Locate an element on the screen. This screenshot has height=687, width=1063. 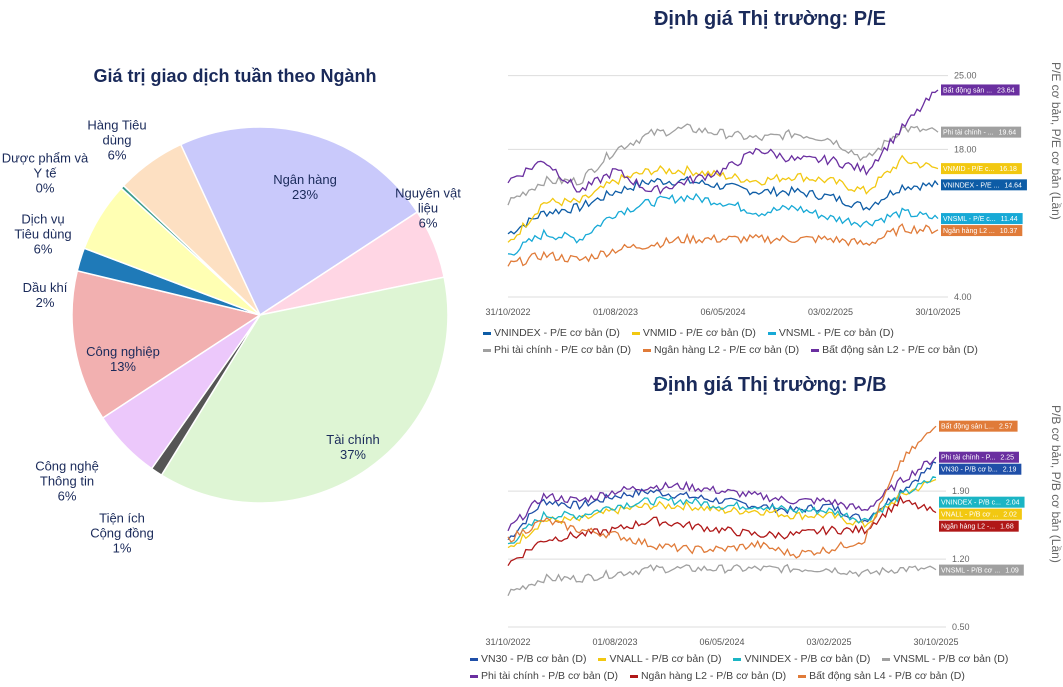
legend-item: Phi tài chính - P/E cơ bản (D) is located at coordinates (557, 350).